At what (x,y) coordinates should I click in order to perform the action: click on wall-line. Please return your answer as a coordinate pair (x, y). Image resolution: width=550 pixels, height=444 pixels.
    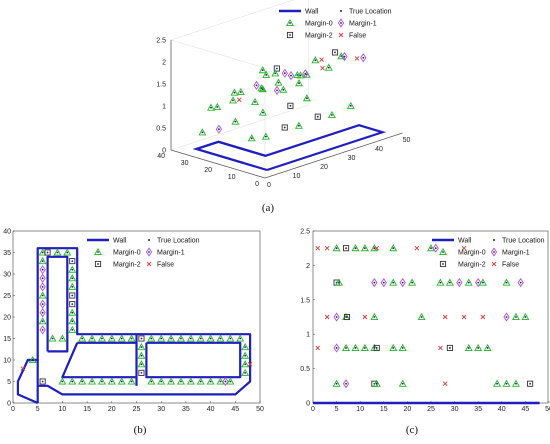
    Looking at the image, I should click on (99, 360).